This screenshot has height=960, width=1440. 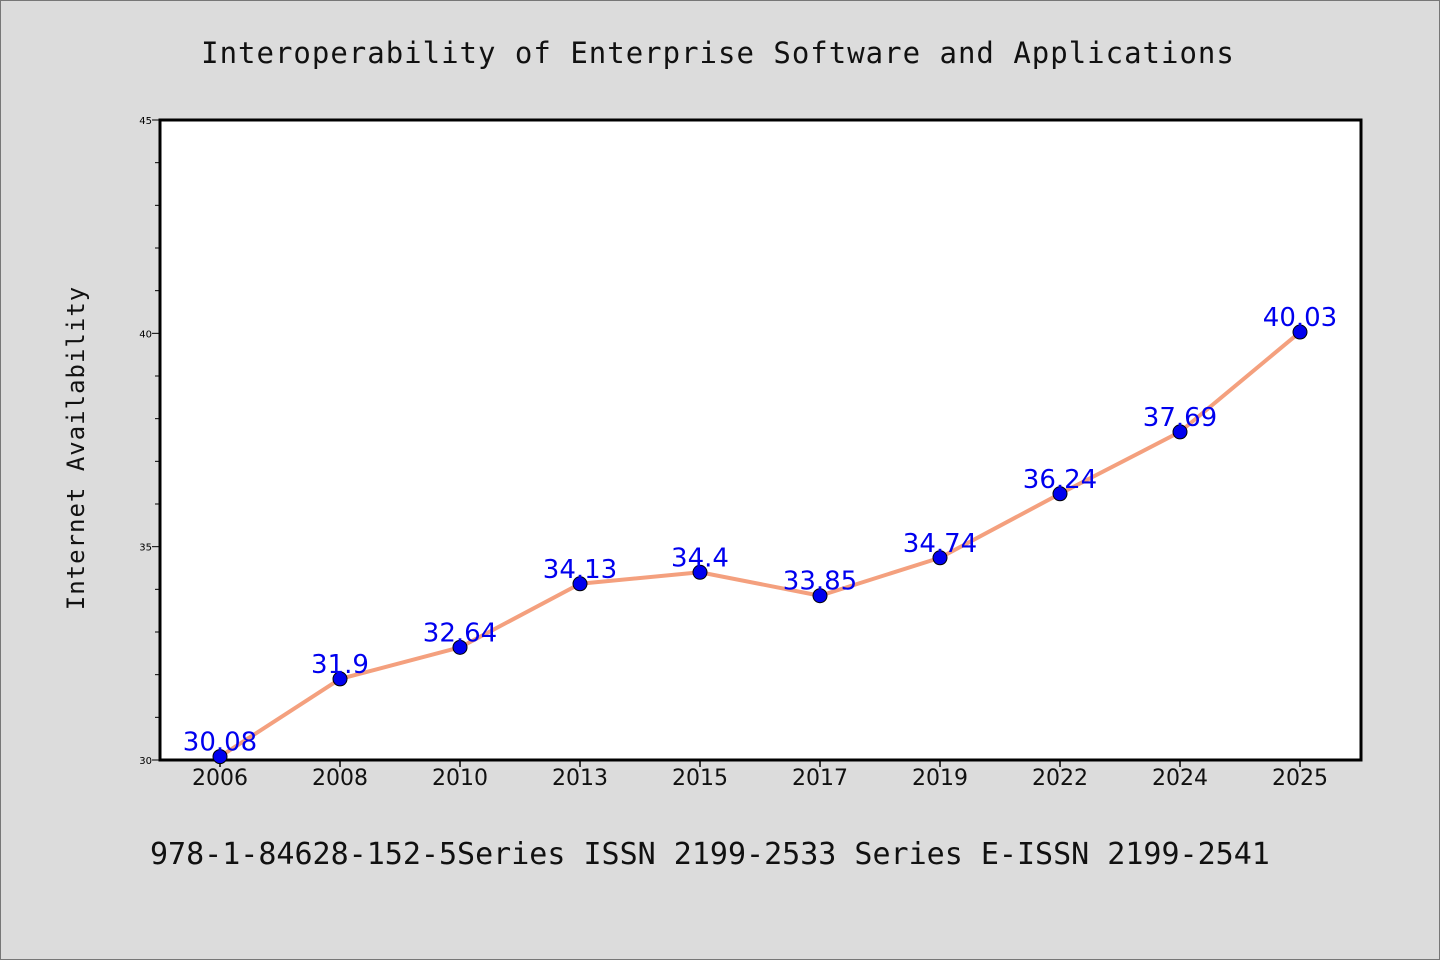 What do you see at coordinates (220, 743) in the screenshot?
I see `data-label: 30.08` at bounding box center [220, 743].